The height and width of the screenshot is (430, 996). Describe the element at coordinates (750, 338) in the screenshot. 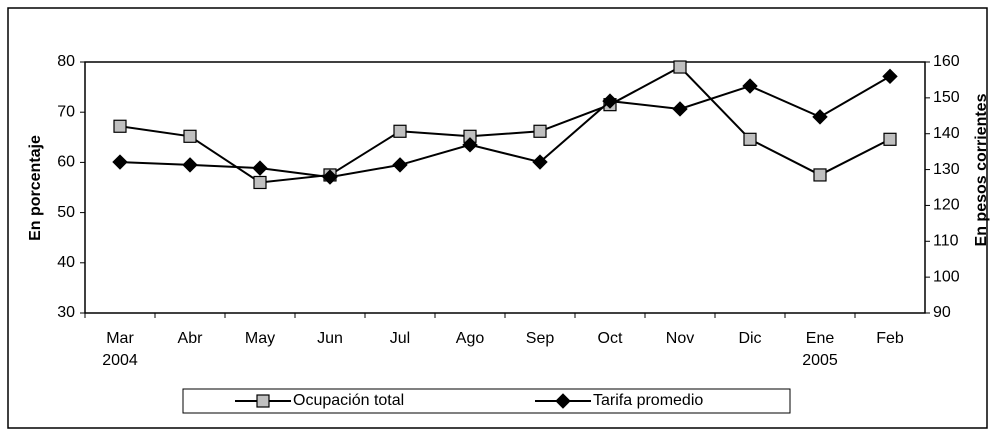

I see `x-tick-label: Dic` at that location.